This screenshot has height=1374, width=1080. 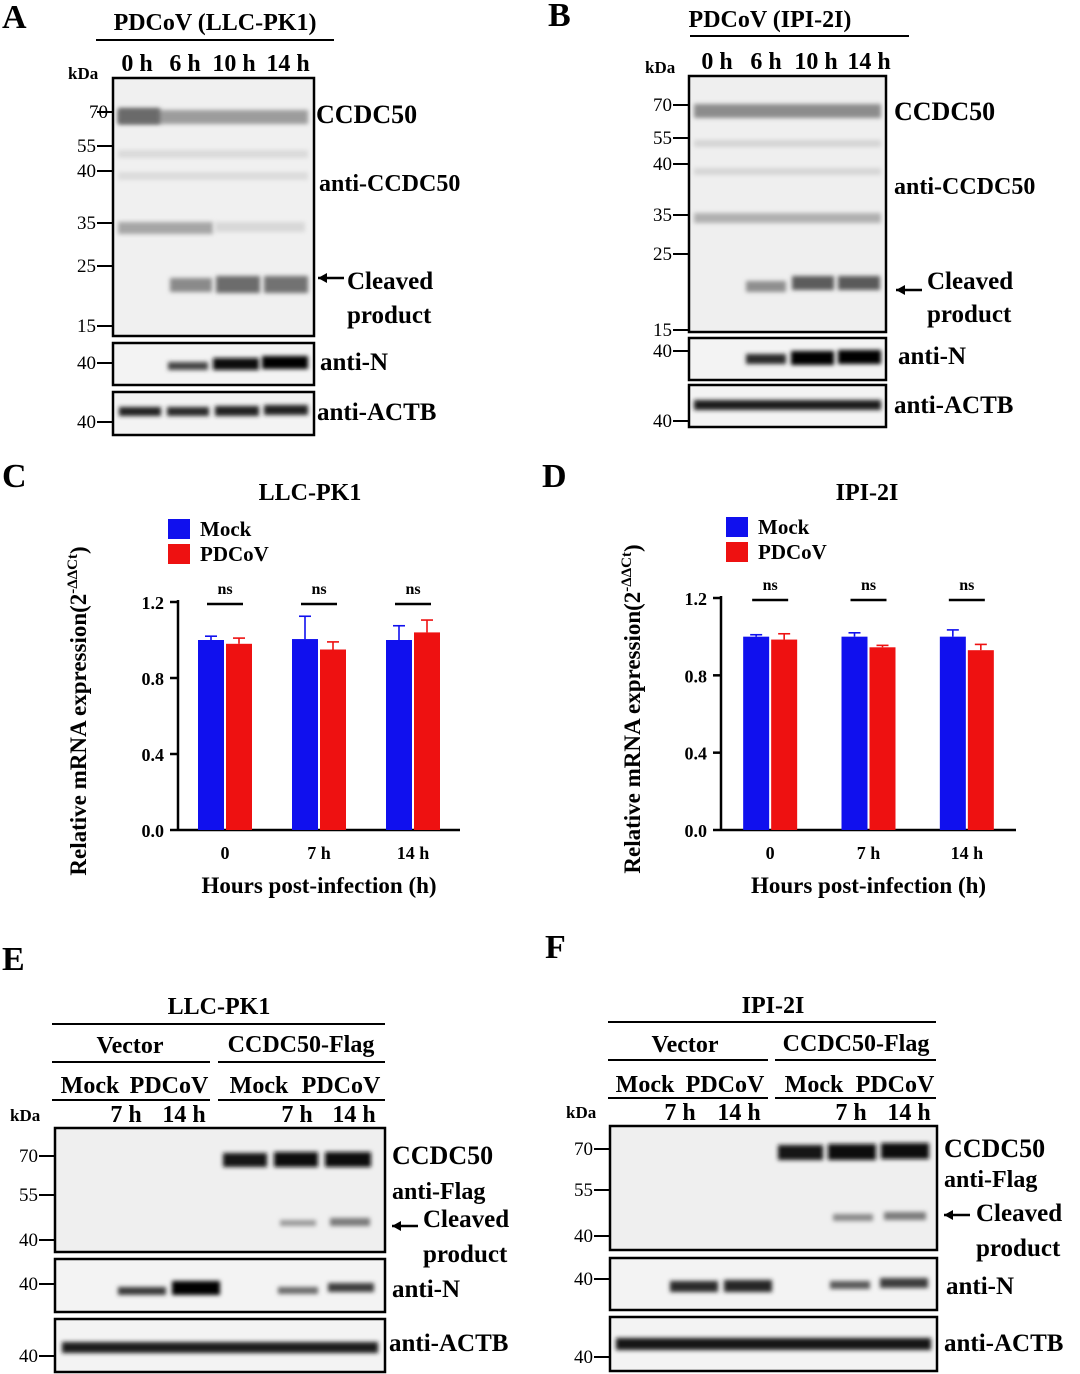 What do you see at coordinates (28, 1156) in the screenshot?
I see `marker-e-70: 70` at bounding box center [28, 1156].